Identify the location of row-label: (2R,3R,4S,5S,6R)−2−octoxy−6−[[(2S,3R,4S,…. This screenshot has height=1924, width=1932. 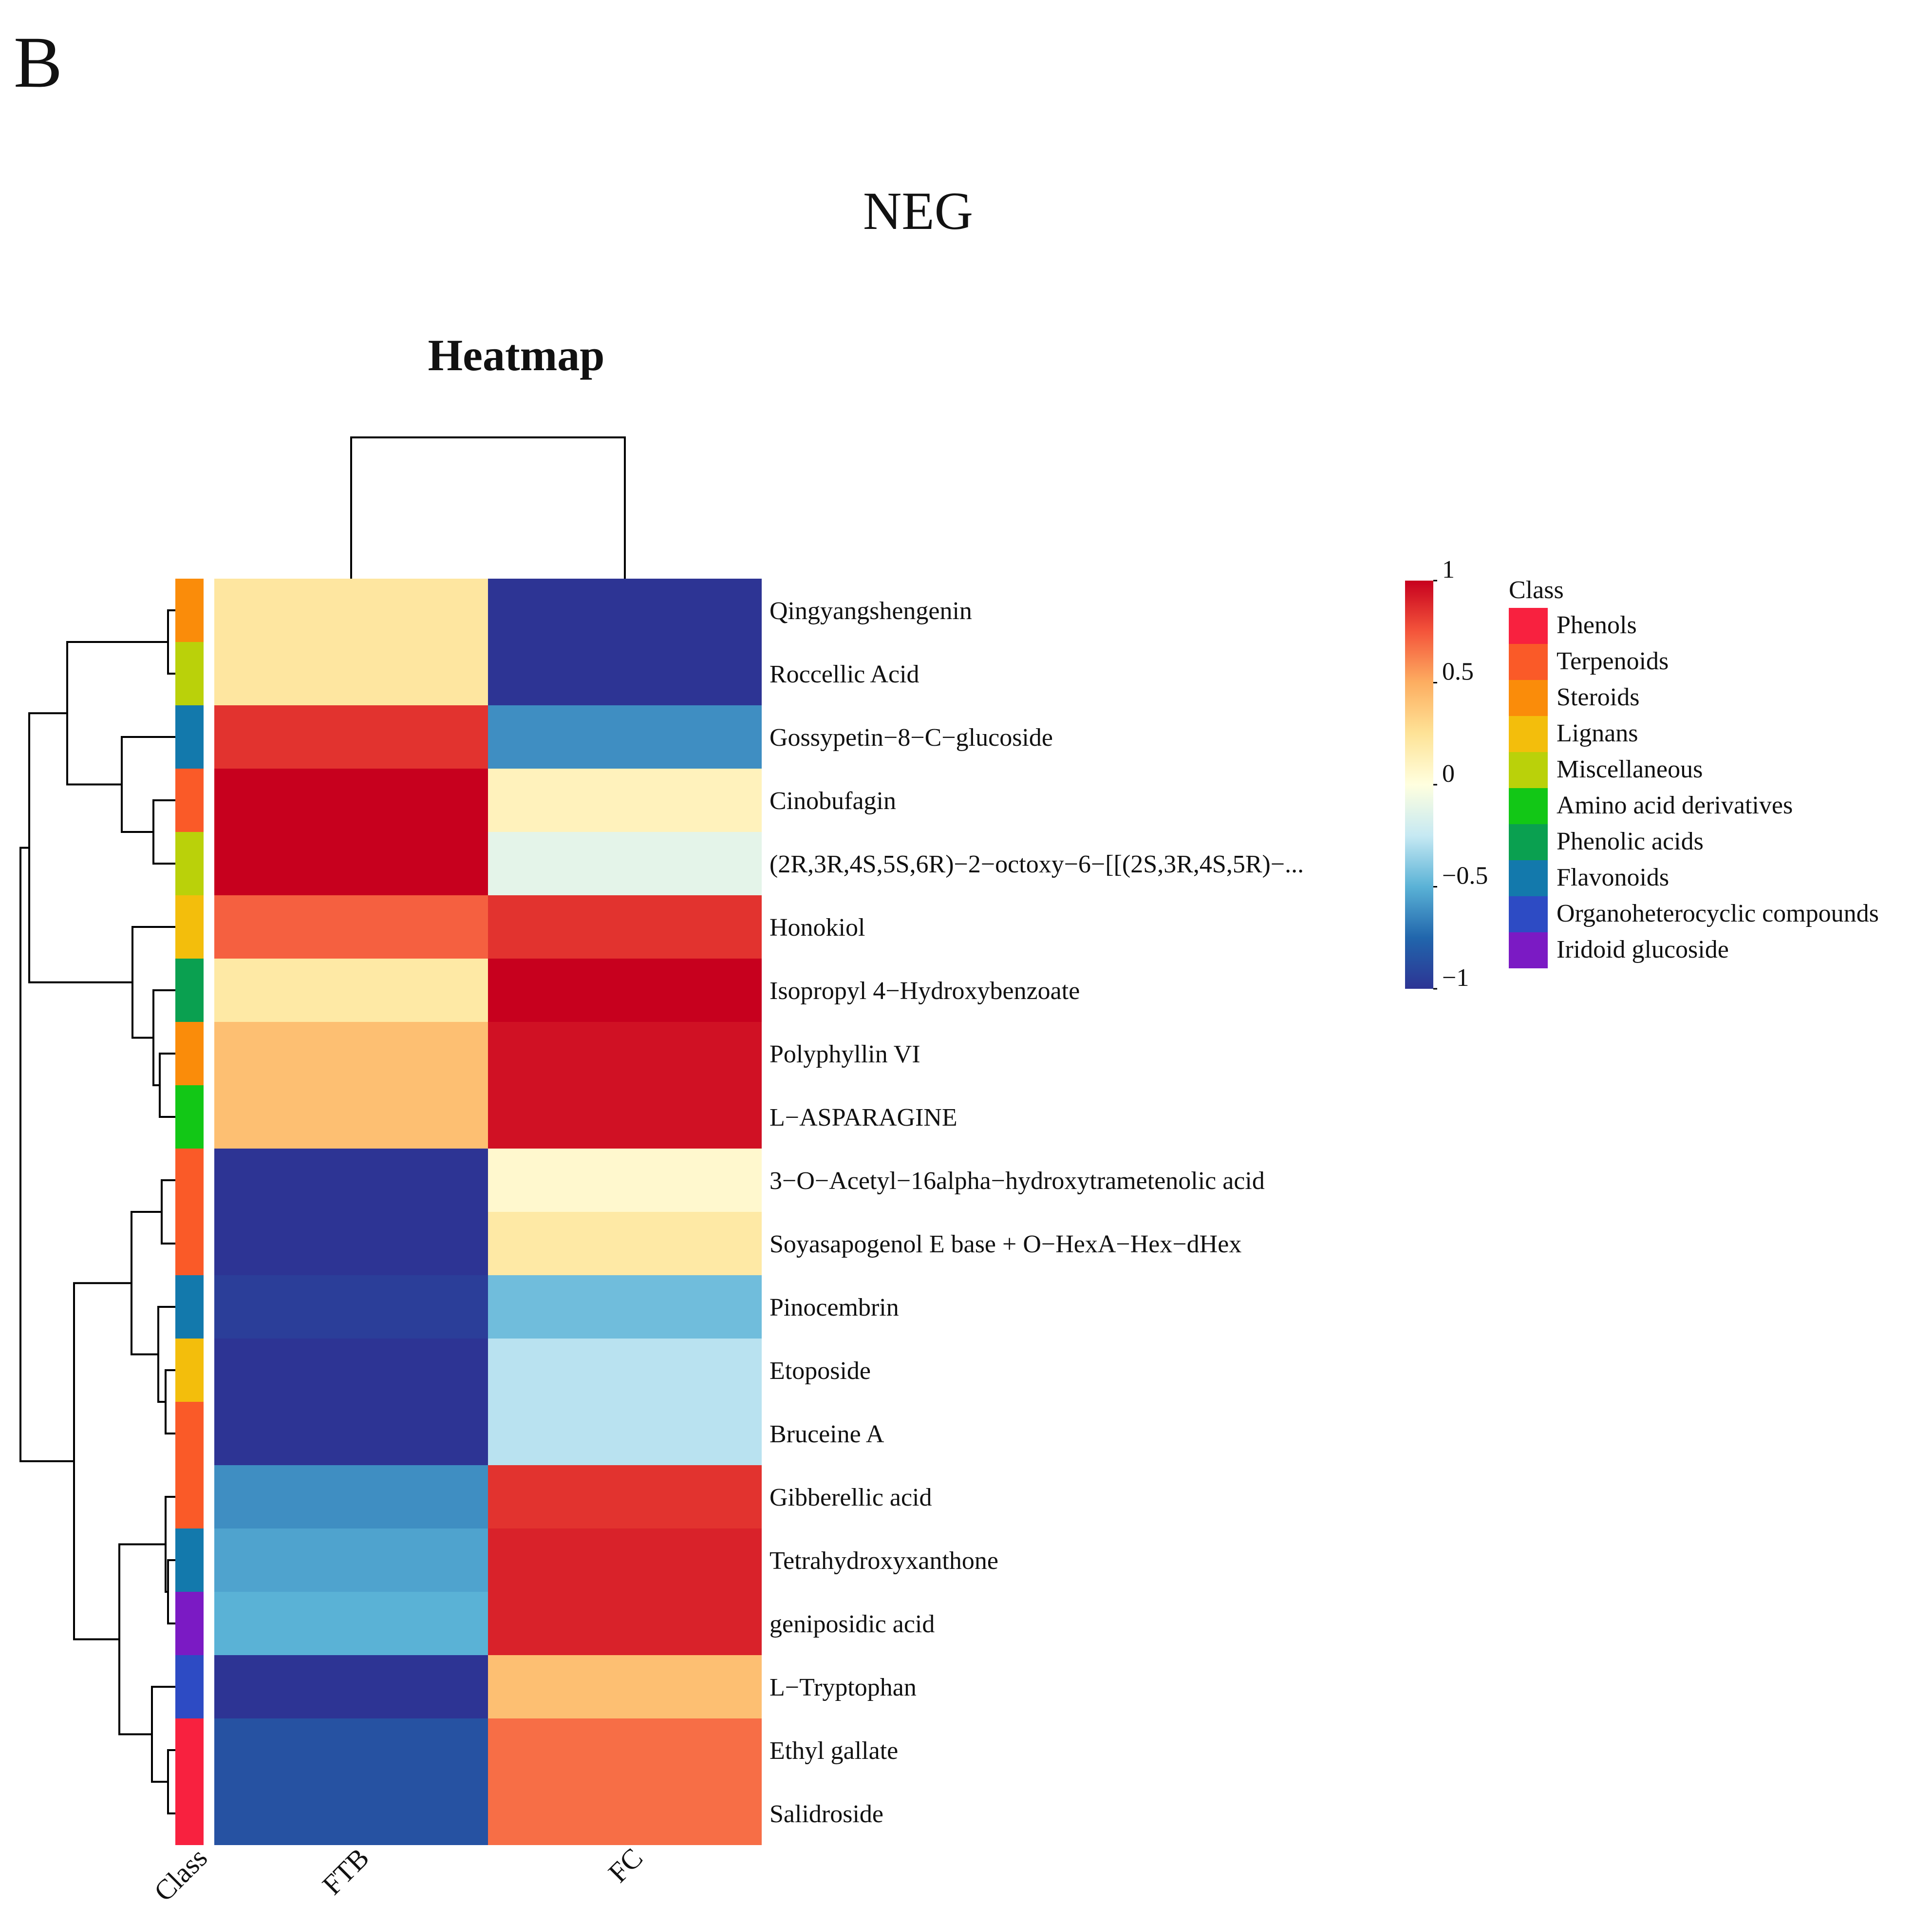
(1036, 864).